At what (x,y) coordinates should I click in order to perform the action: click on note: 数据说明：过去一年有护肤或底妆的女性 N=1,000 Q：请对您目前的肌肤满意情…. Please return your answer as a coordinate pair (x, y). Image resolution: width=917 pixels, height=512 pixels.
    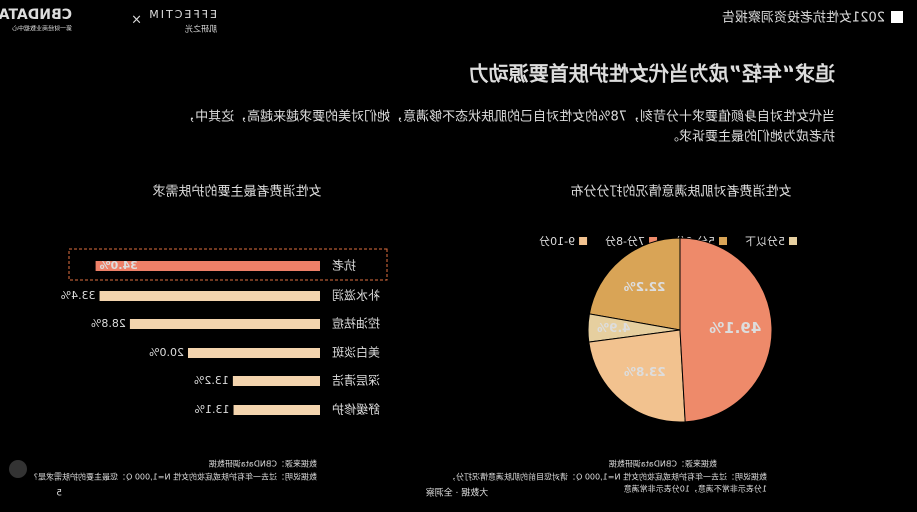
    Looking at the image, I should click on (607, 477).